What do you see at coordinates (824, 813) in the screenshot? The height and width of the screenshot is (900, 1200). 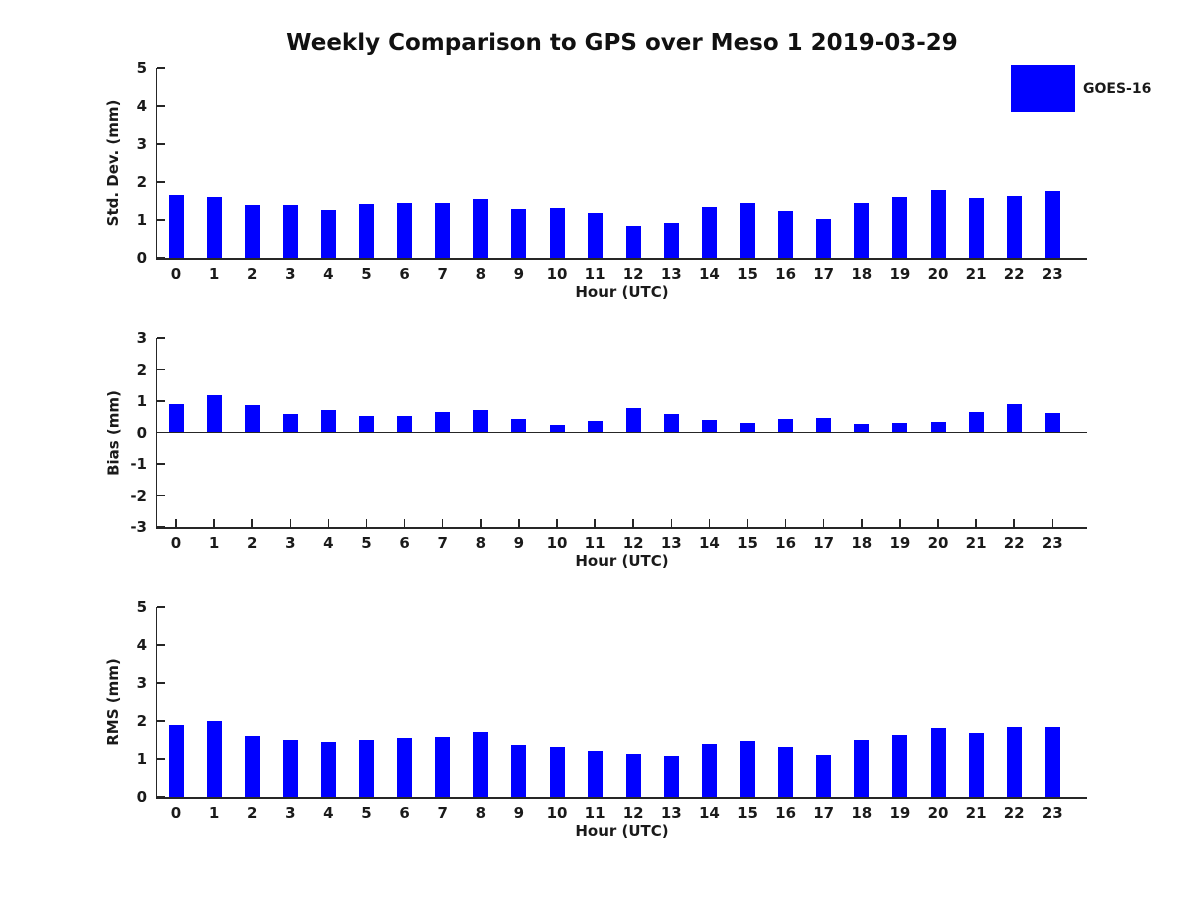 I see `x-tick-label: 17` at bounding box center [824, 813].